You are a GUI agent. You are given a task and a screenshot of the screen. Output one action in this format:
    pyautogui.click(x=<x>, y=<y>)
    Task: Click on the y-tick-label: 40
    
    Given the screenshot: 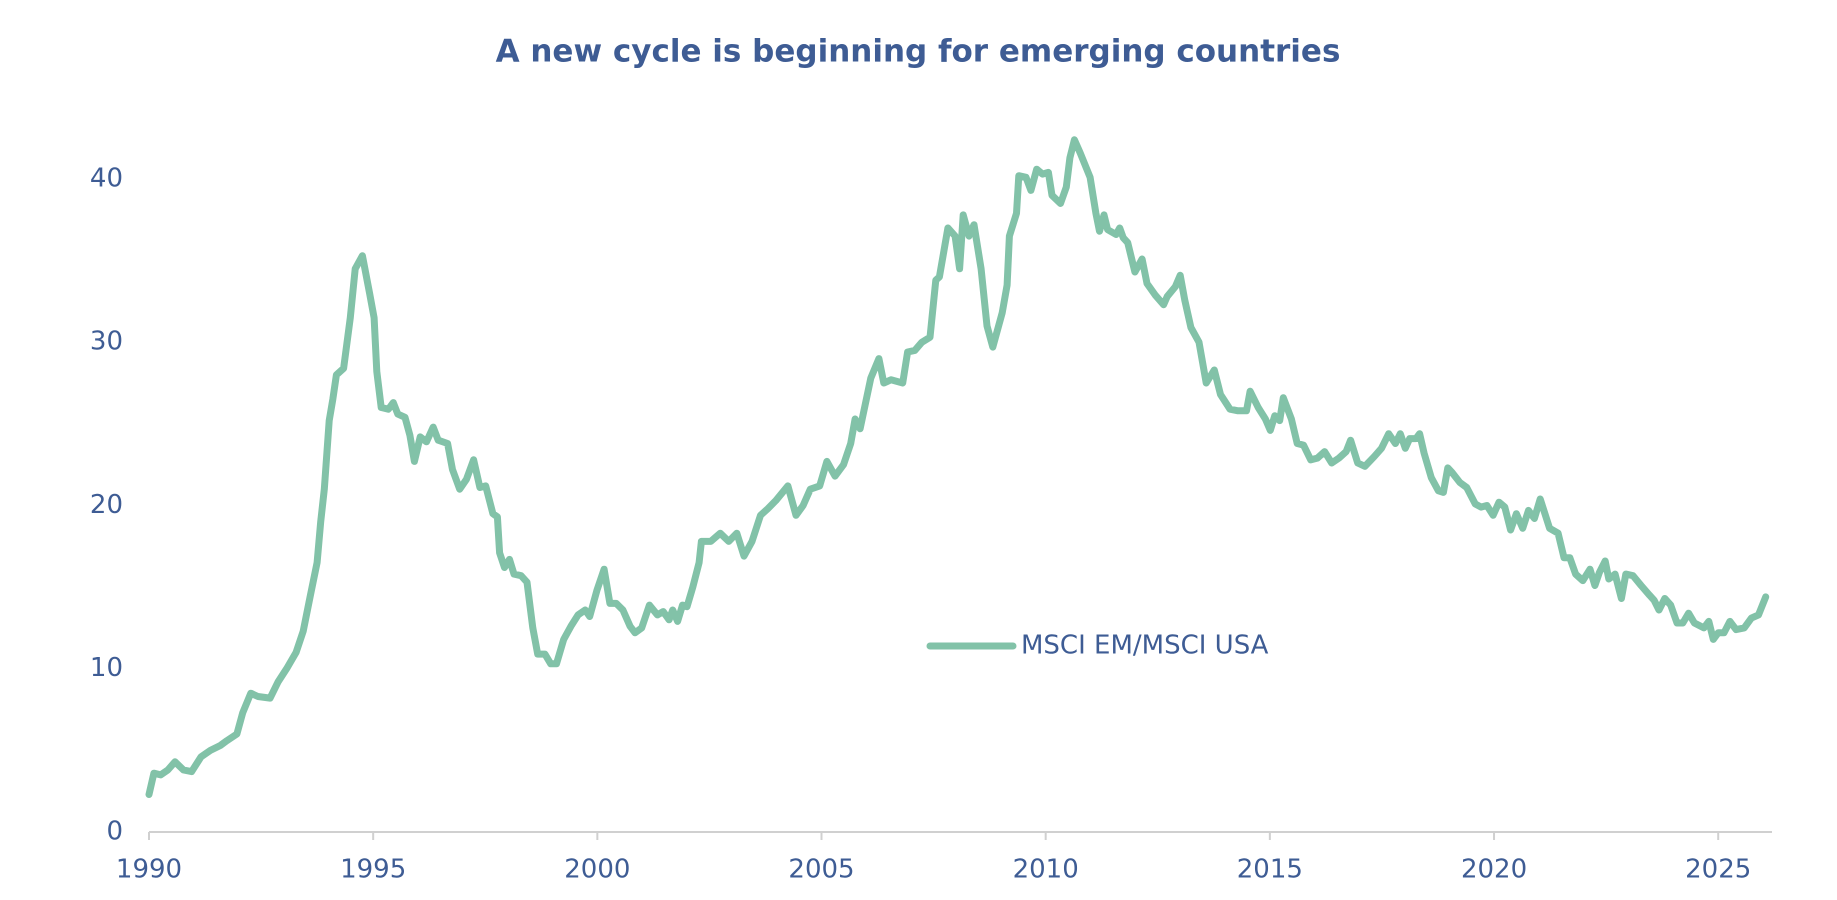 What is the action you would take?
    pyautogui.click(x=106, y=178)
    